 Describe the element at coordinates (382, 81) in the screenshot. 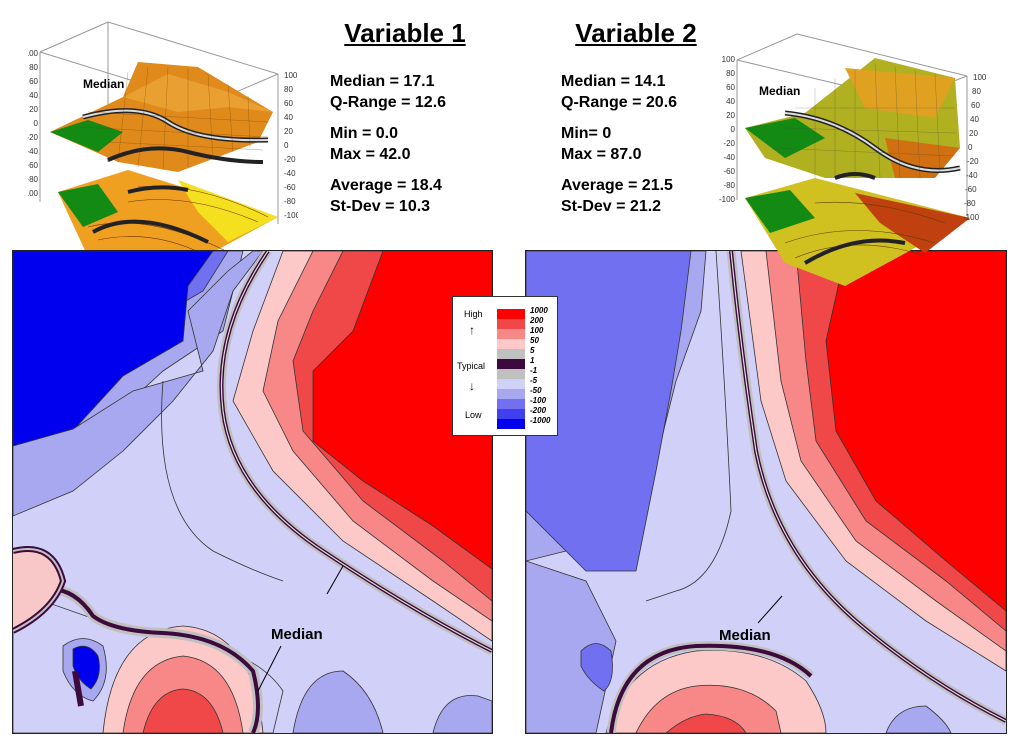

I see `variable-1-median: Median = 17.1` at that location.